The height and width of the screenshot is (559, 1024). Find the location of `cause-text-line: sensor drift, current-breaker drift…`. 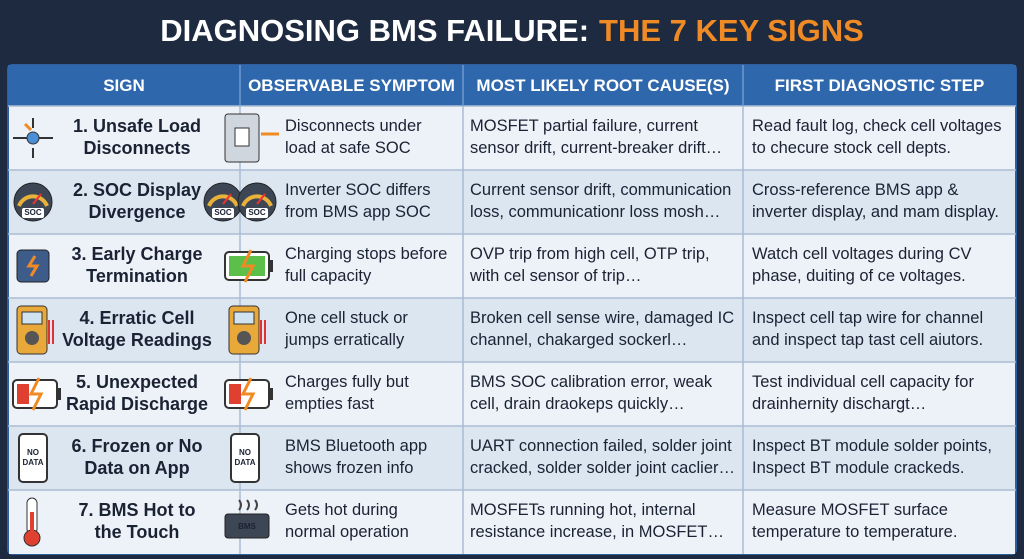

cause-text-line: sensor drift, current-breaker drift… is located at coordinates (596, 148).